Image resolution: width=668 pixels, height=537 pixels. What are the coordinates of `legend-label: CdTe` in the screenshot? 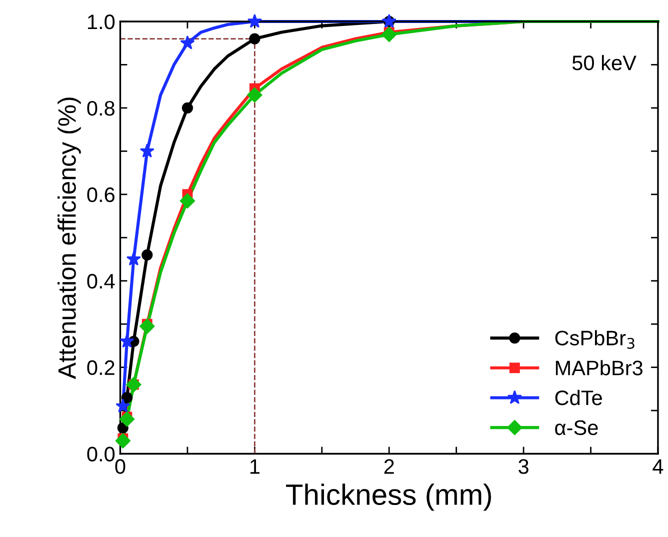 It's located at (578, 398).